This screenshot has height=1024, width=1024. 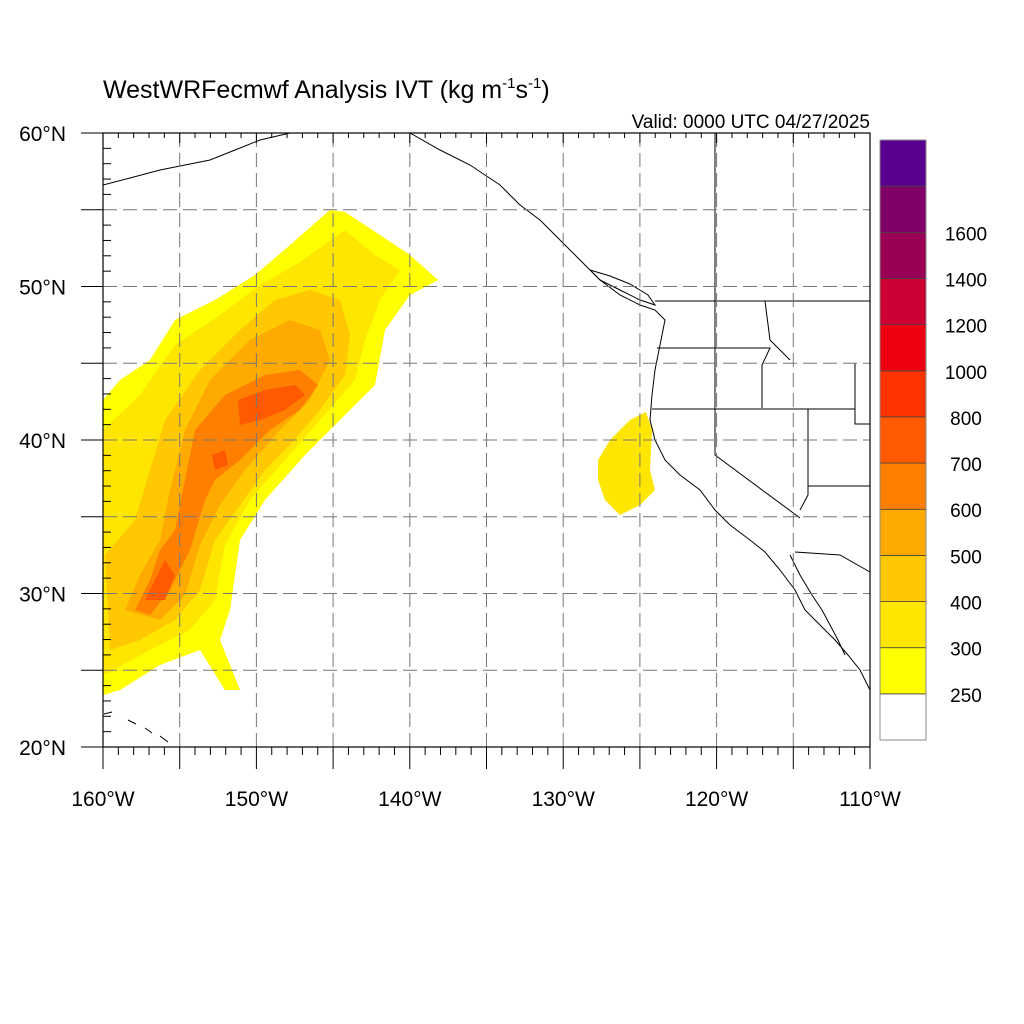 I want to click on colorbar-label: 1600, so click(x=966, y=234).